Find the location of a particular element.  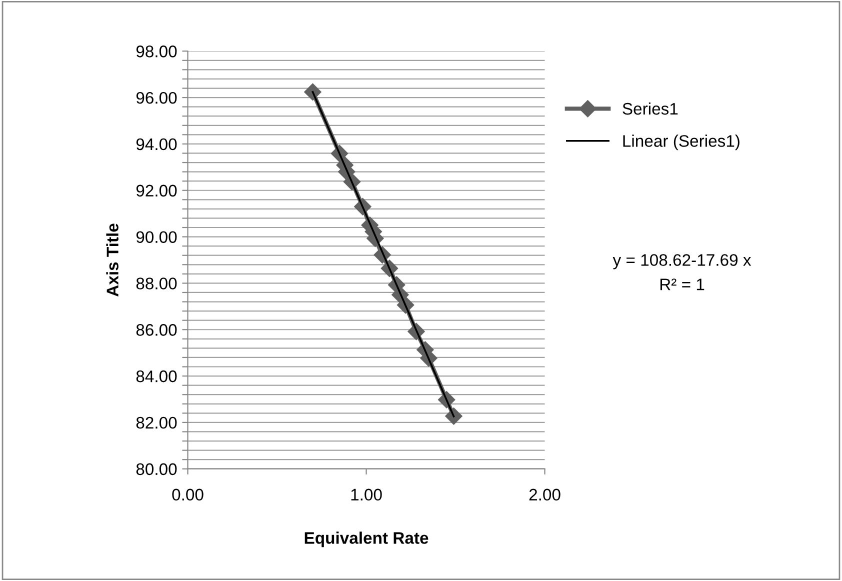

y-tick-label: 90.00 is located at coordinates (156, 237).